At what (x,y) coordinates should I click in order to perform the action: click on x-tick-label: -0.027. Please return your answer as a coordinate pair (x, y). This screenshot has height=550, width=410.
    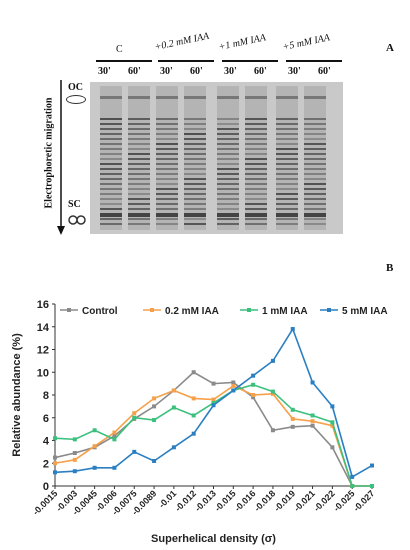
    Looking at the image, I should click on (363, 500).